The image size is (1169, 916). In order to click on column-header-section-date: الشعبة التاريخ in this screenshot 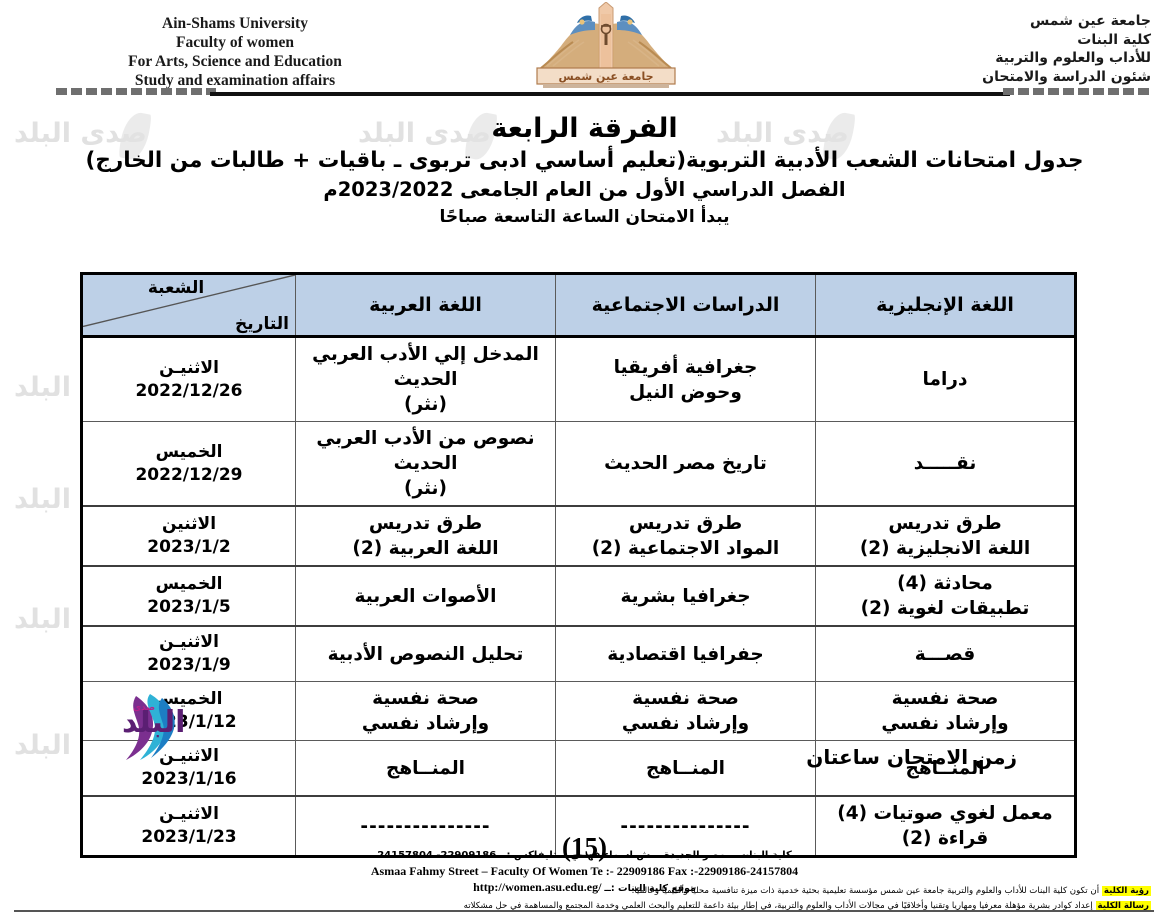, I will do `click(188, 305)`.